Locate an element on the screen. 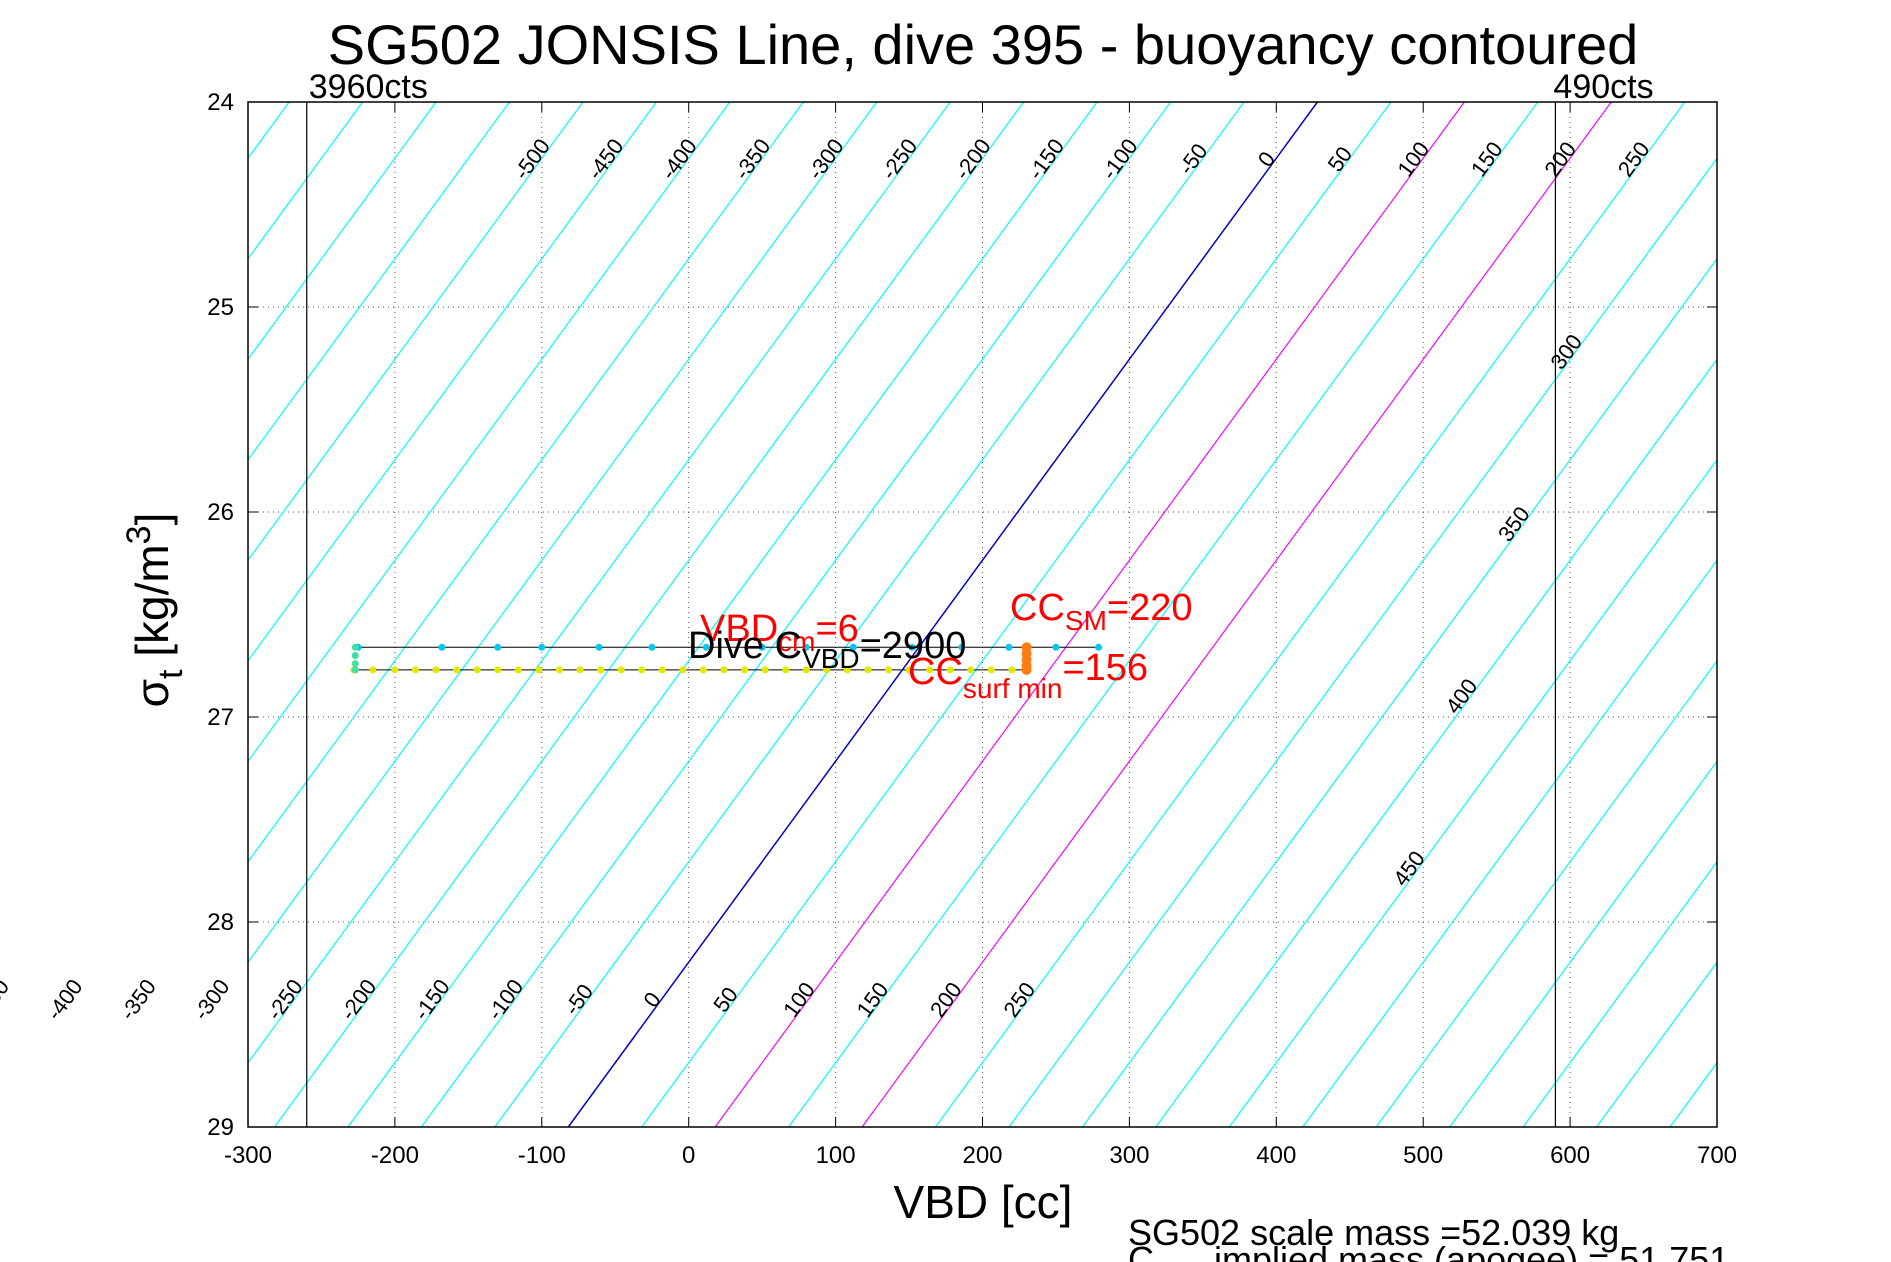  annotation-vbd-cm-value: =6 is located at coordinates (836, 629).